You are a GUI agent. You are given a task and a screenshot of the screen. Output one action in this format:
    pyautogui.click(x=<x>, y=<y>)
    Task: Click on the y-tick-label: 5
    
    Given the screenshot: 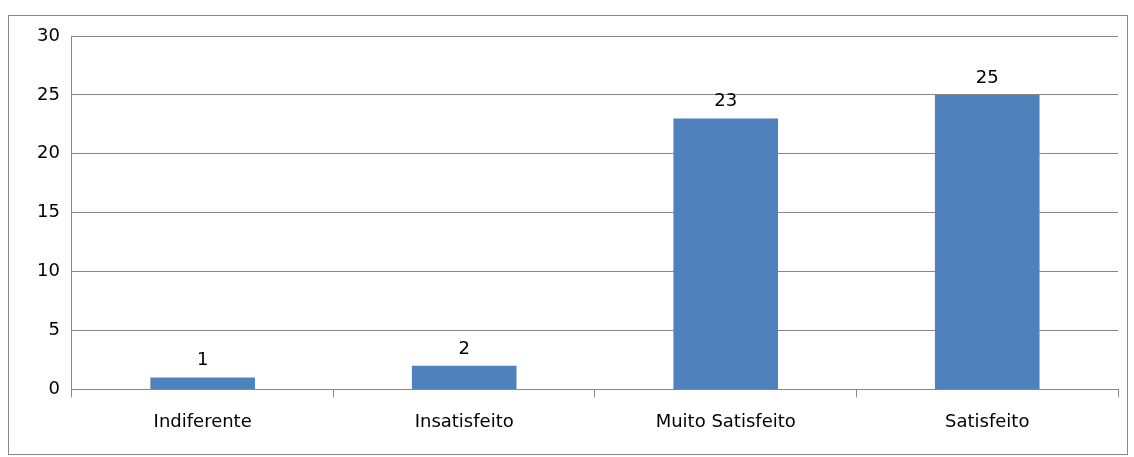 What is the action you would take?
    pyautogui.click(x=54, y=329)
    